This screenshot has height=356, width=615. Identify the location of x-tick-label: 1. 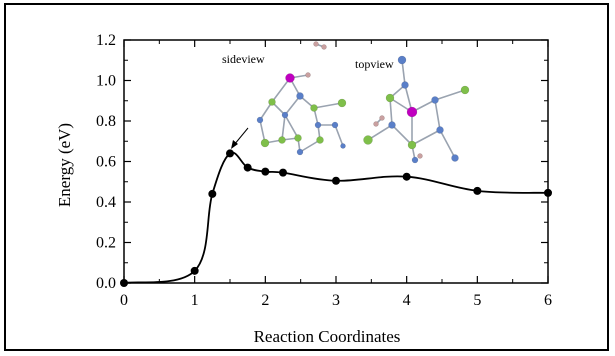
(195, 300).